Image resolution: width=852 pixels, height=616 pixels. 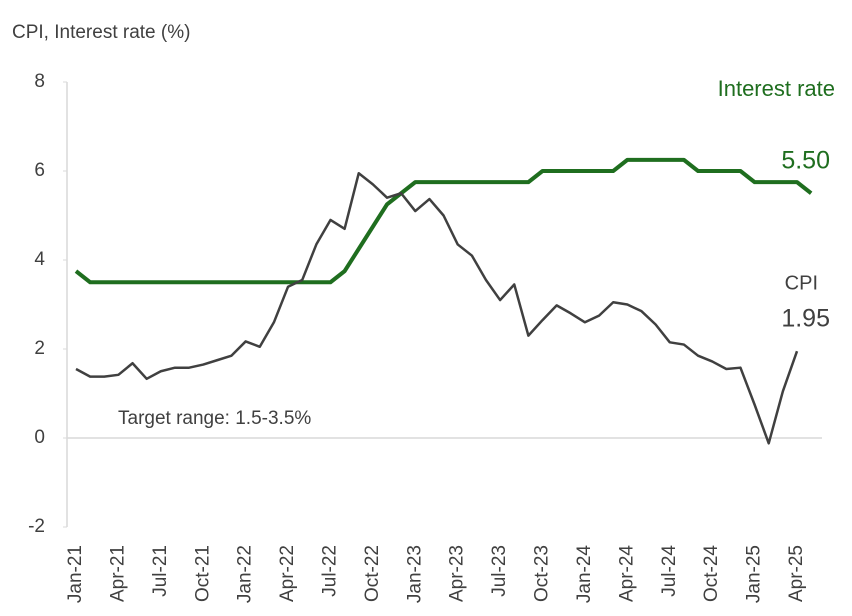 What do you see at coordinates (160, 571) in the screenshot?
I see `x-tick-label: Jul-21` at bounding box center [160, 571].